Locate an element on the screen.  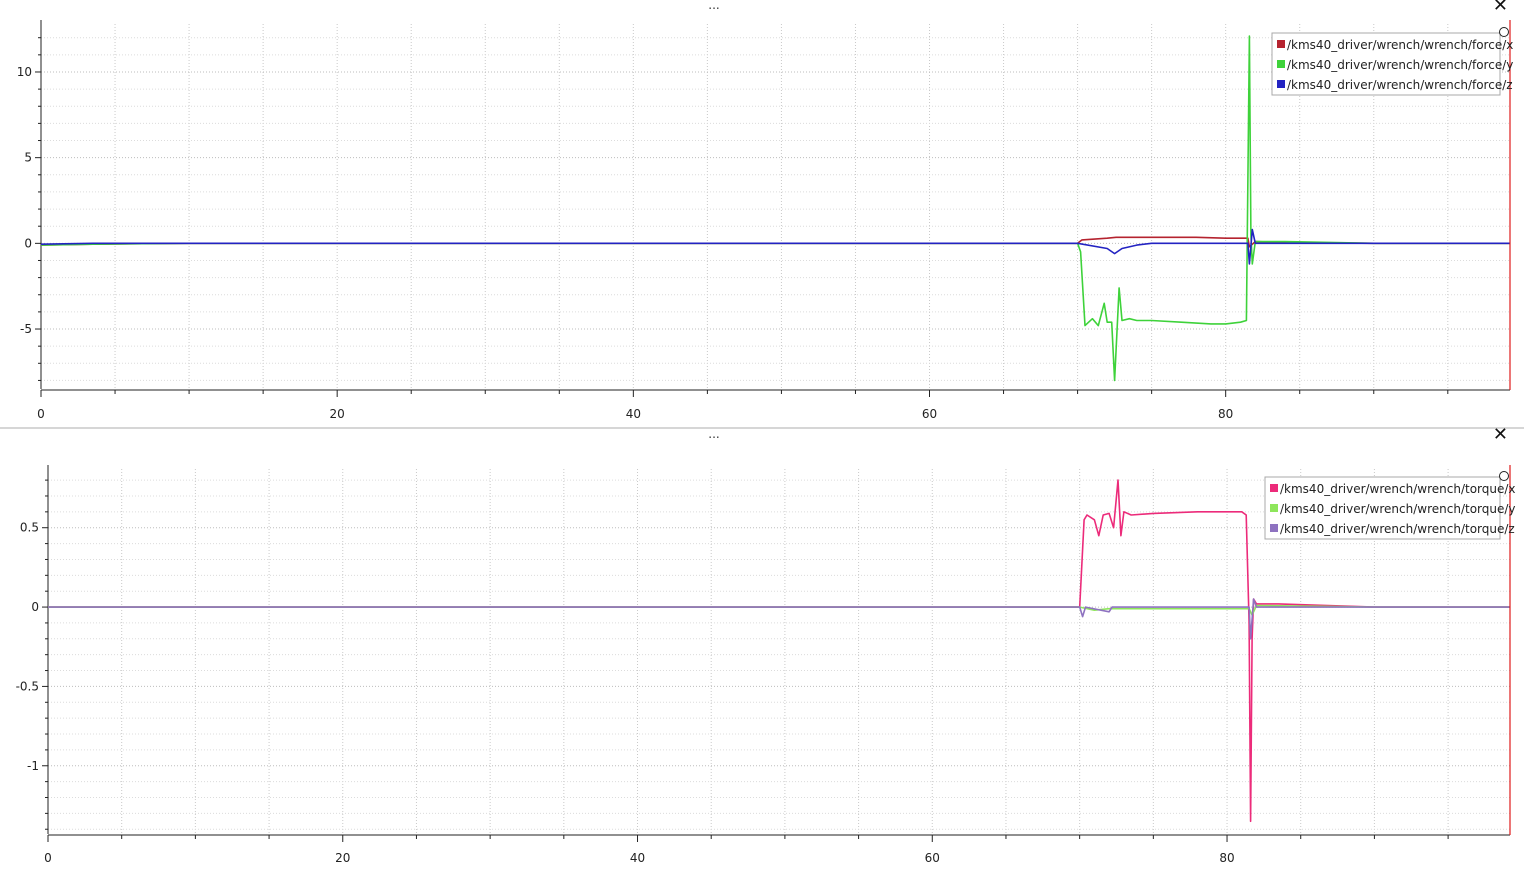
y-tick-label: 5 is located at coordinates (28, 158).